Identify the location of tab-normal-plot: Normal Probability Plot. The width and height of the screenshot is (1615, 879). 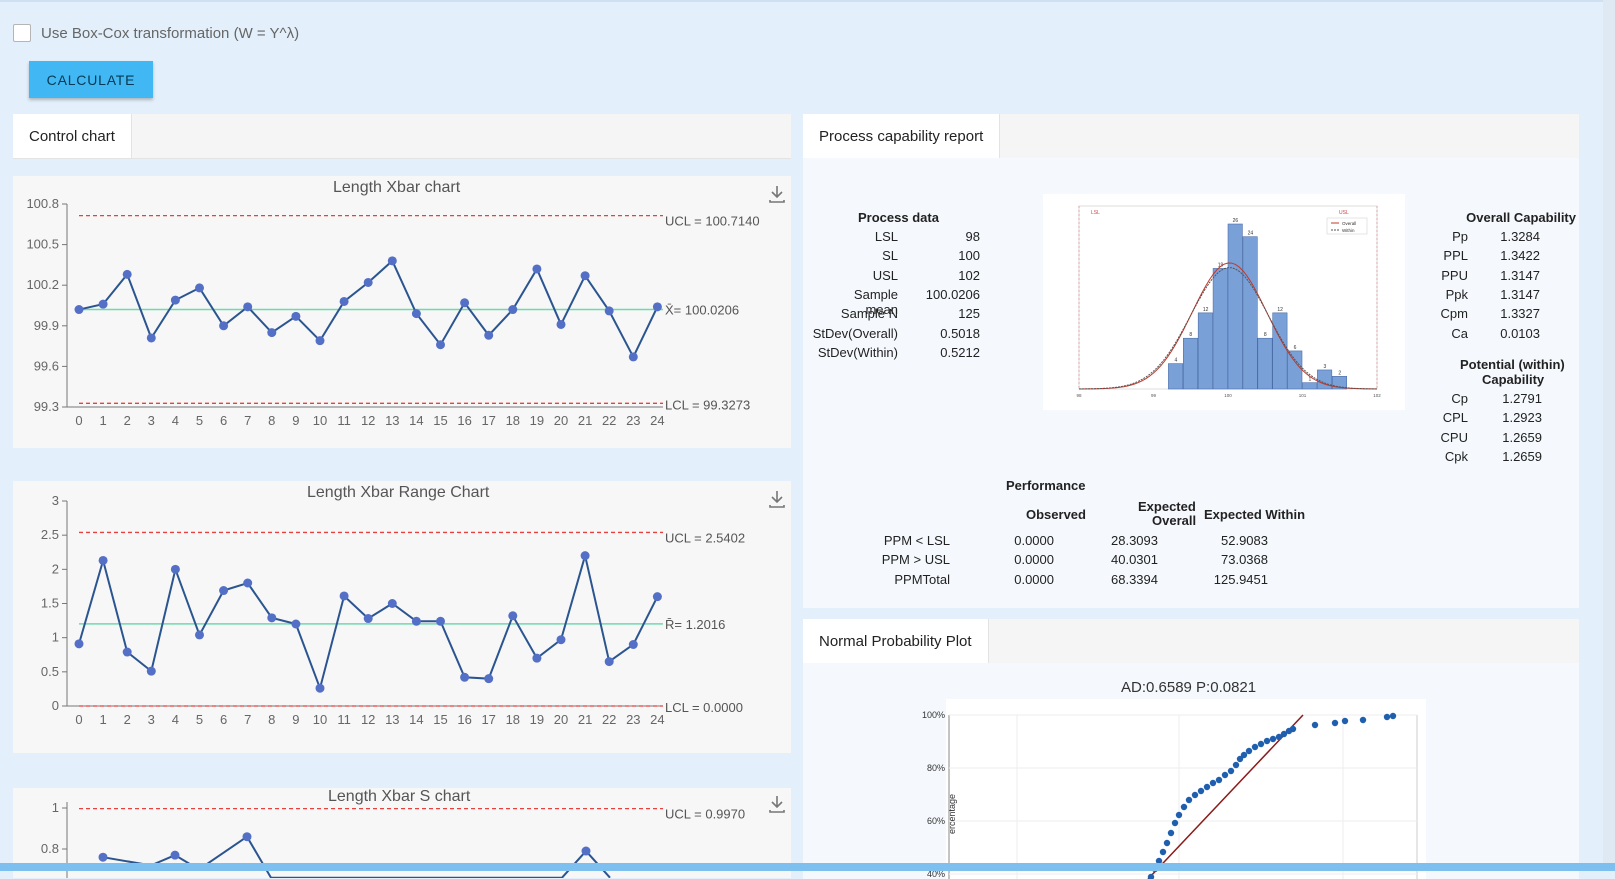
(896, 641).